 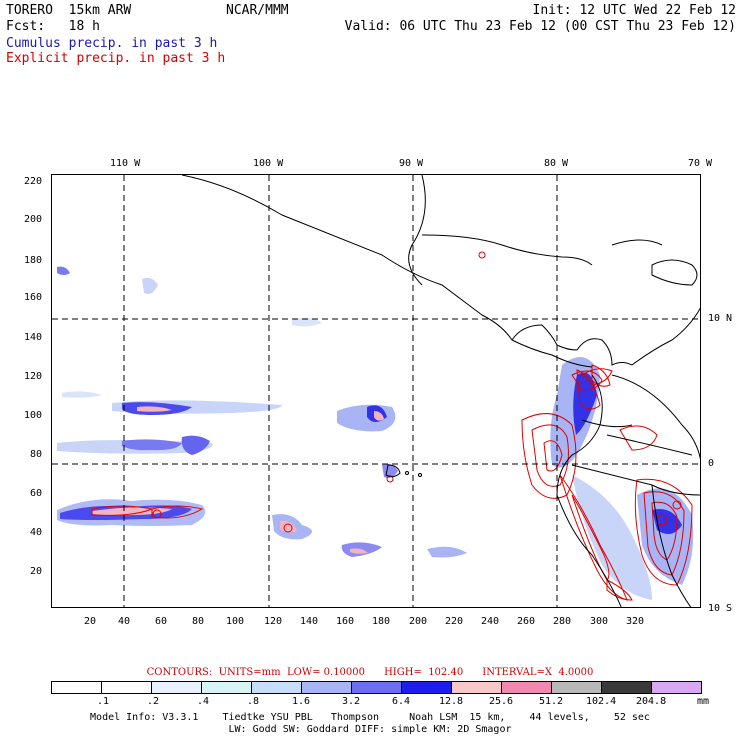 I want to click on y-tick: 180, so click(x=33, y=260).